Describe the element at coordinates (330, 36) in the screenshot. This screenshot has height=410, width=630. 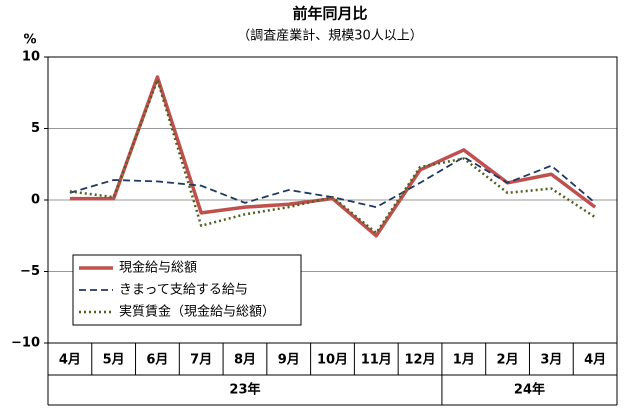
I see `chart-subtitle: （調査産業計、規模30人以上）` at that location.